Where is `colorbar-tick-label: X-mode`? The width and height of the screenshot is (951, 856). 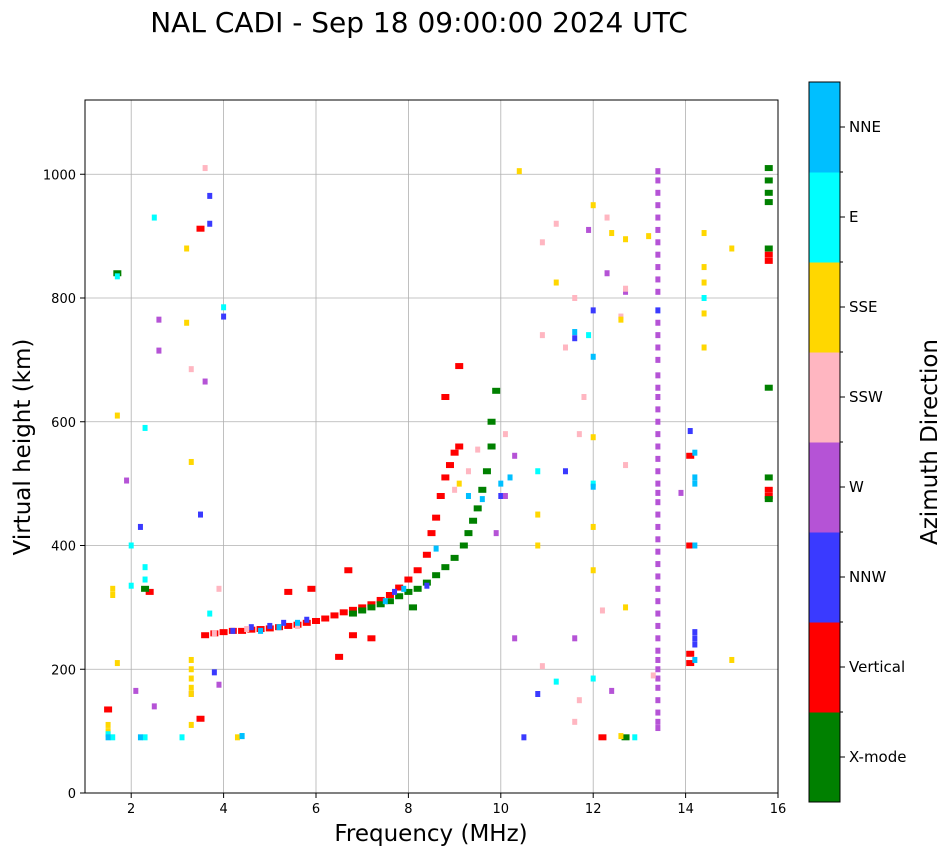 colorbar-tick-label: X-mode is located at coordinates (877, 757).